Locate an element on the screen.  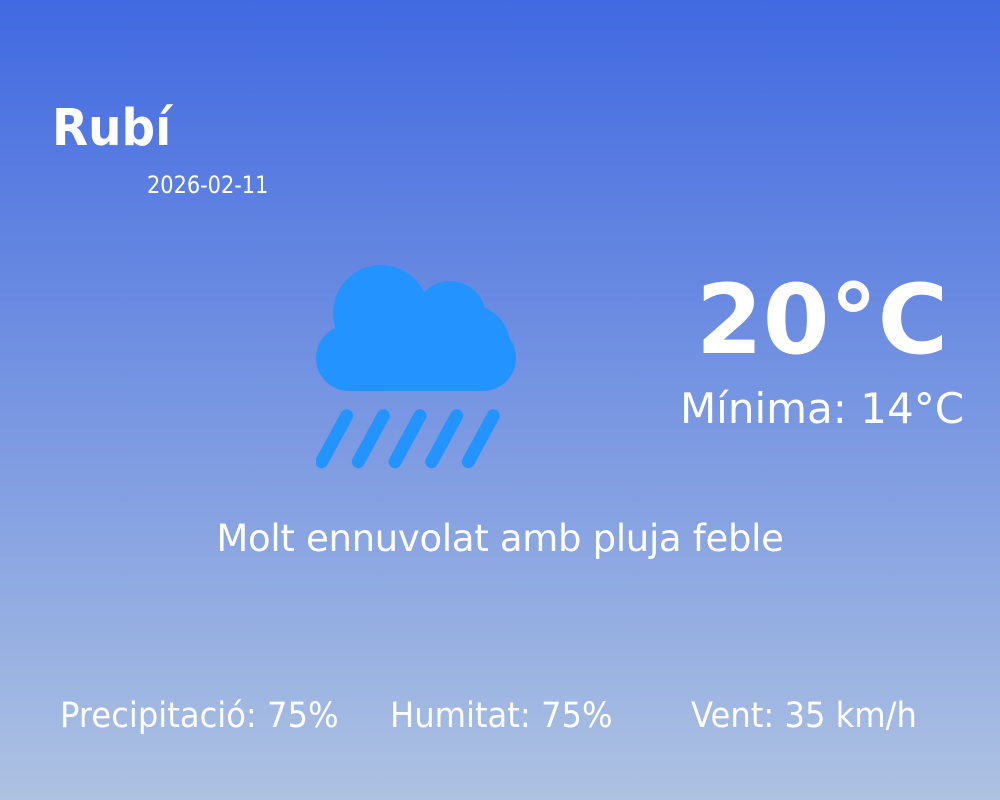
location-name: Rubí is located at coordinates (112, 128).